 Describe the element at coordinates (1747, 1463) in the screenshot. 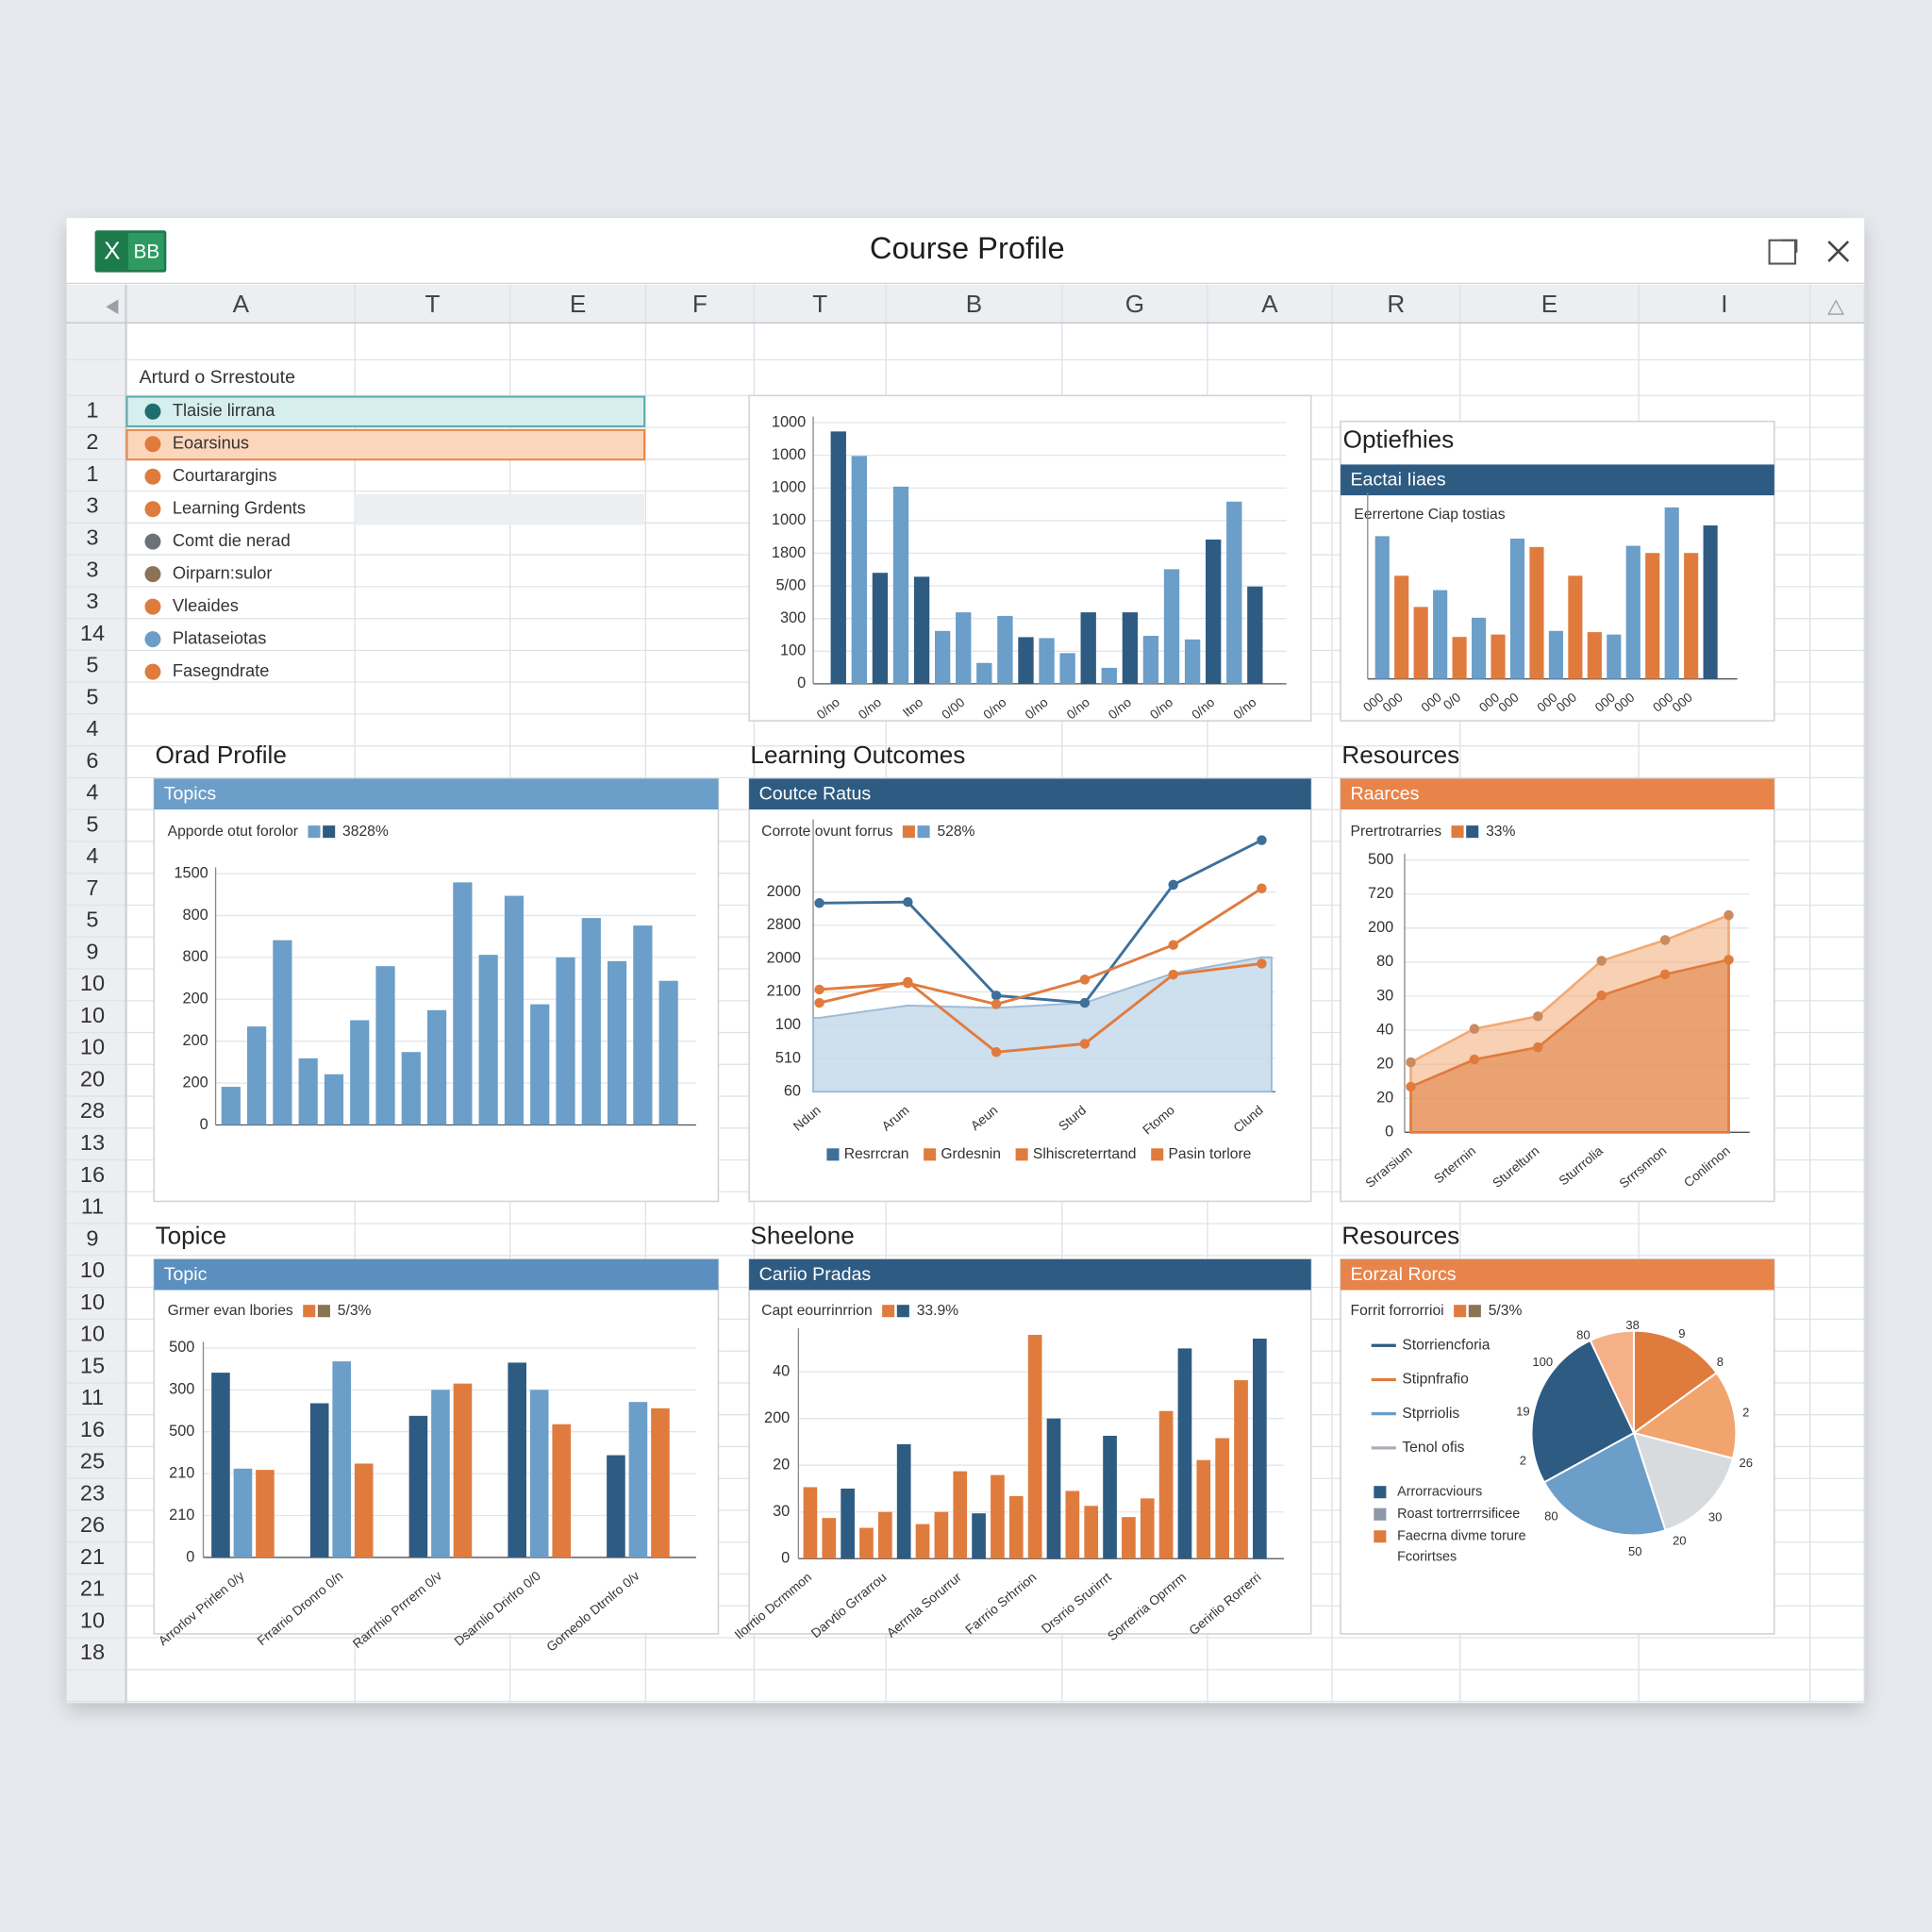

I see `pie-outer-label: 26` at that location.